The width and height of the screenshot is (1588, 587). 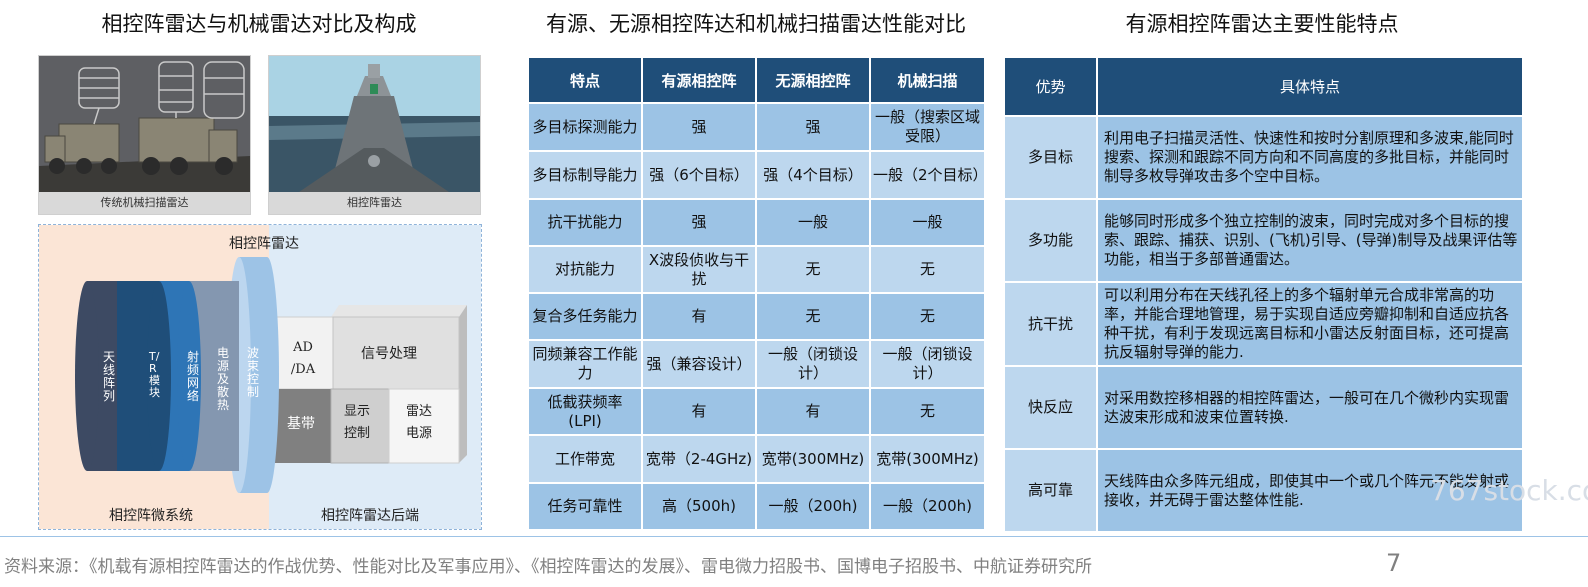 I want to click on table-cell: 强（兼容设计）, so click(x=699, y=364).